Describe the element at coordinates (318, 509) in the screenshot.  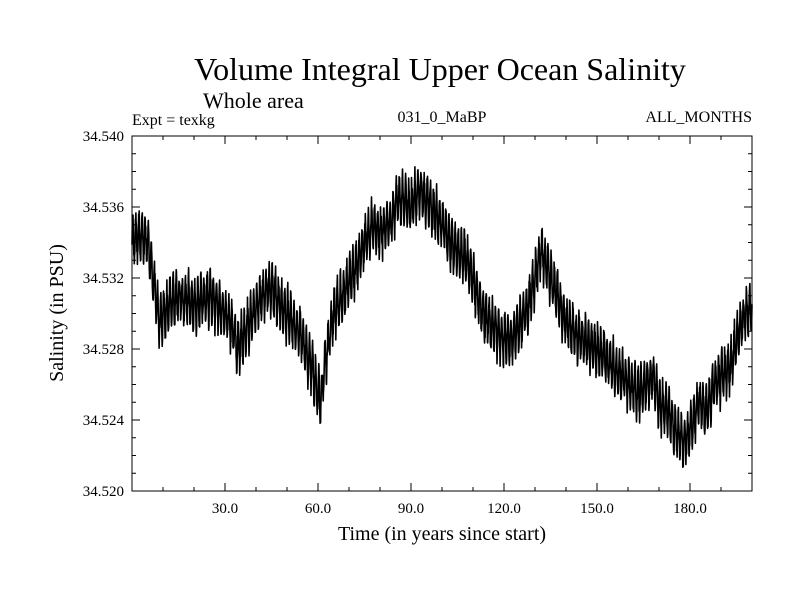
I see `x-tick-label: 60.0` at that location.